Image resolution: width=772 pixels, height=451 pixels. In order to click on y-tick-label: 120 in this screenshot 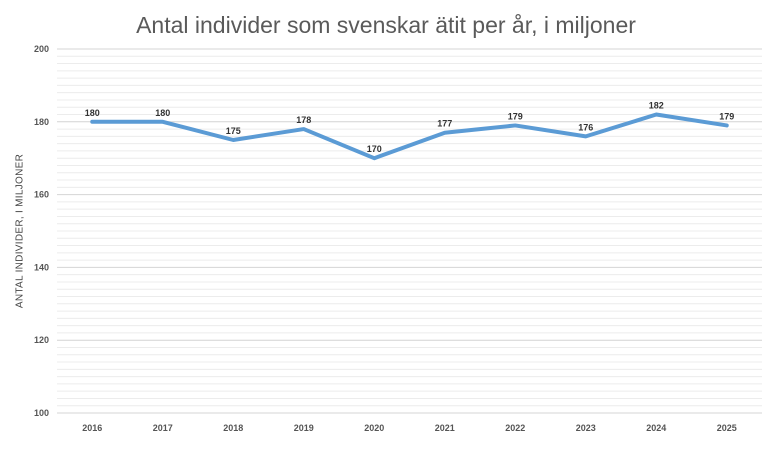, I will do `click(41, 340)`.